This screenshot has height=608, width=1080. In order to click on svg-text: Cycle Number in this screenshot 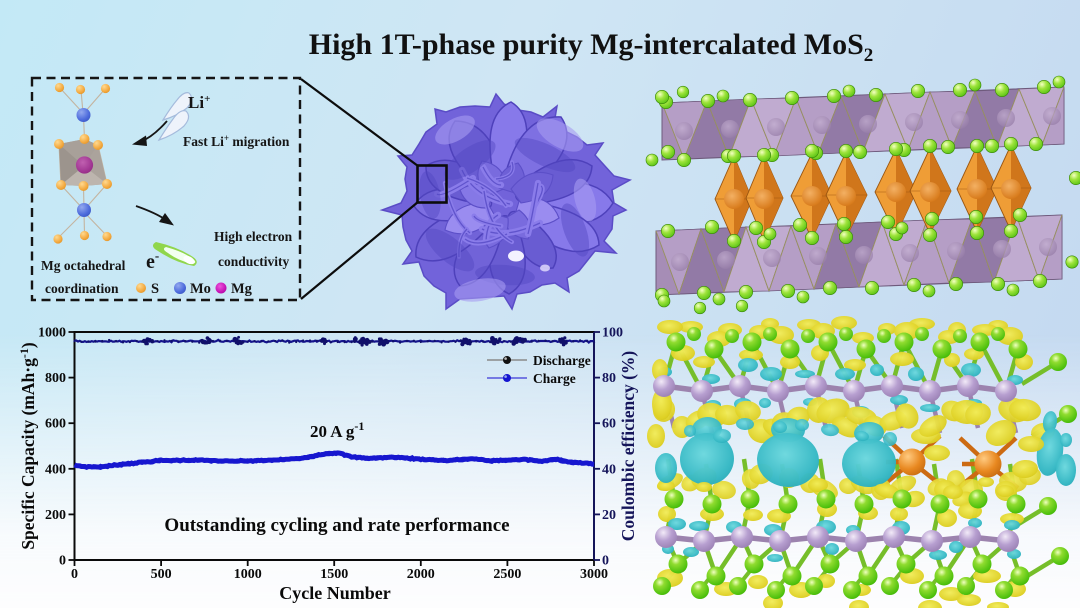, I will do `click(334, 593)`.